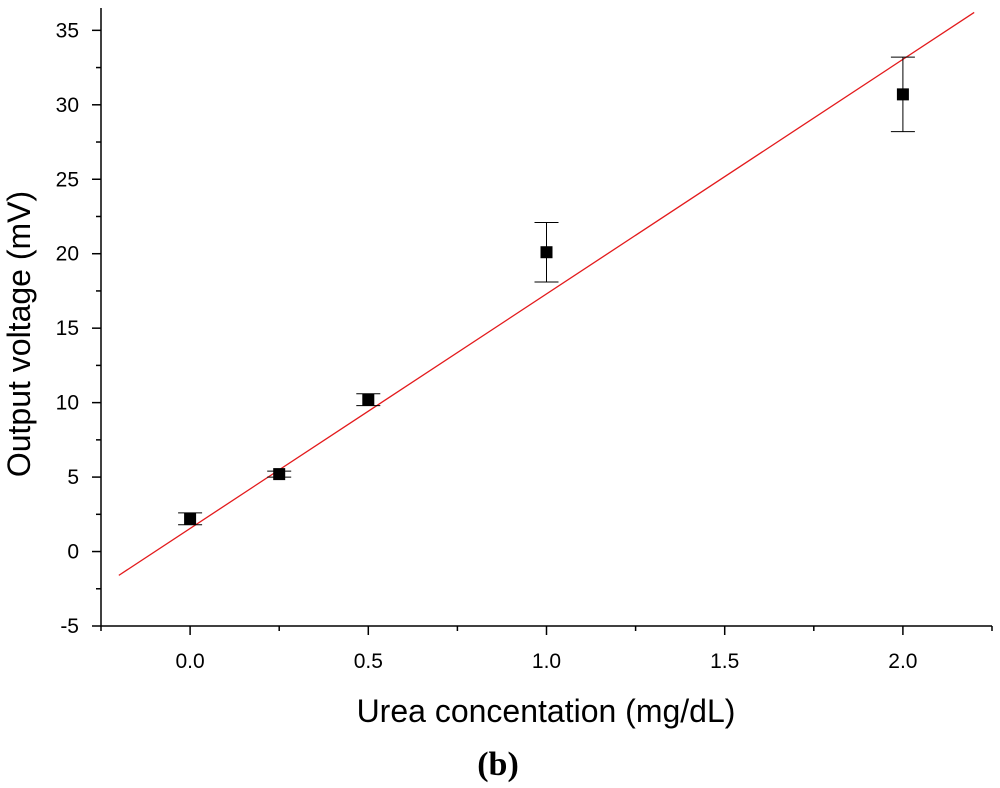 This screenshot has height=788, width=1000. I want to click on y-tick-label: 10, so click(67, 403).